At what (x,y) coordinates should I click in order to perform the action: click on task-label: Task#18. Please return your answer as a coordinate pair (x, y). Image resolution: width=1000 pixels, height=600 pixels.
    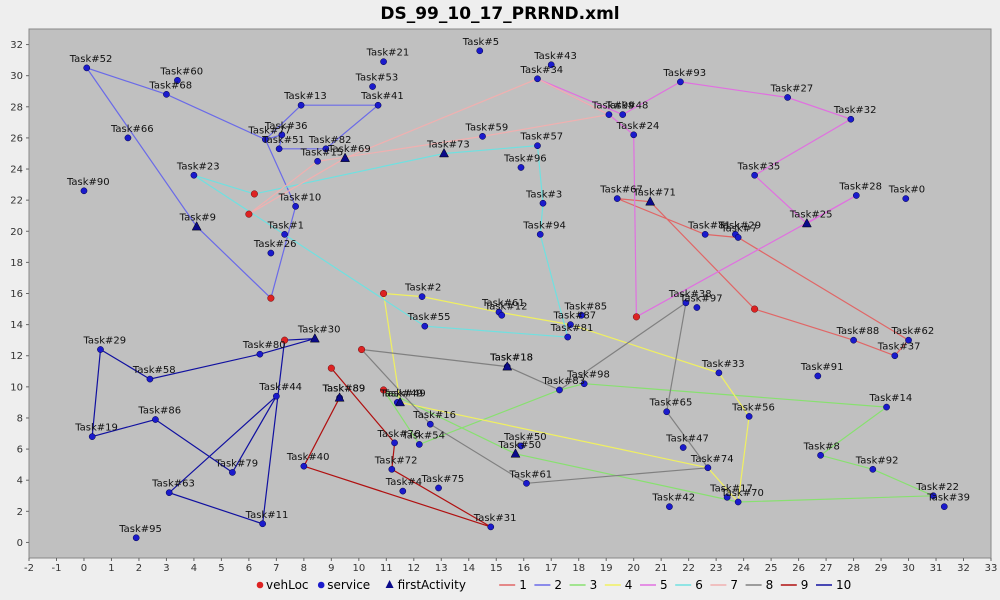
    Looking at the image, I should click on (511, 358).